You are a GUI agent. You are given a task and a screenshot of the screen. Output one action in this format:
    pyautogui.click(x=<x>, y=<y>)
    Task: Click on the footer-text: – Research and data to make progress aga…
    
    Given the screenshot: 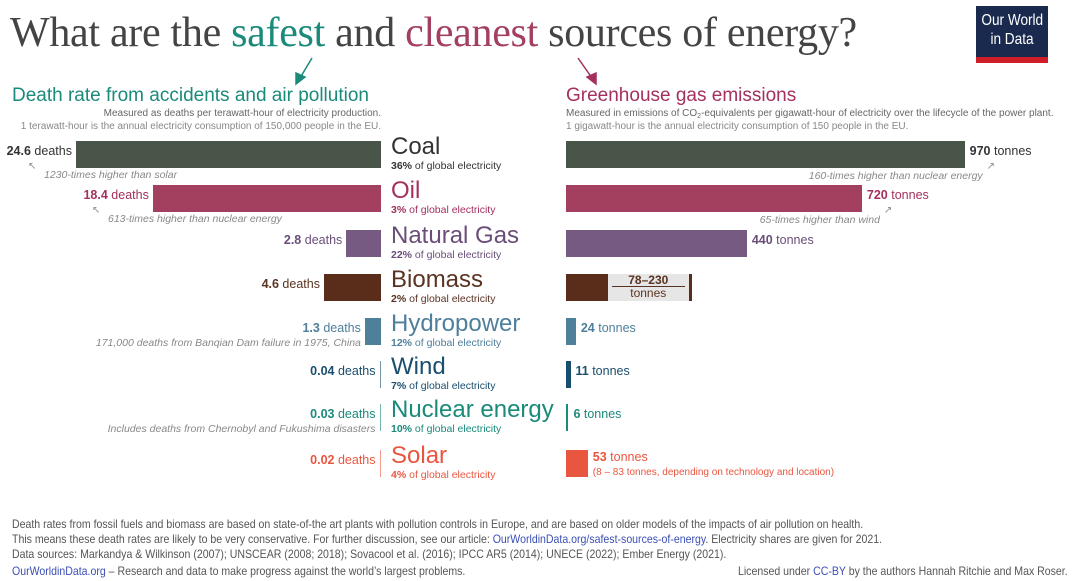 What is the action you would take?
    pyautogui.click(x=285, y=571)
    